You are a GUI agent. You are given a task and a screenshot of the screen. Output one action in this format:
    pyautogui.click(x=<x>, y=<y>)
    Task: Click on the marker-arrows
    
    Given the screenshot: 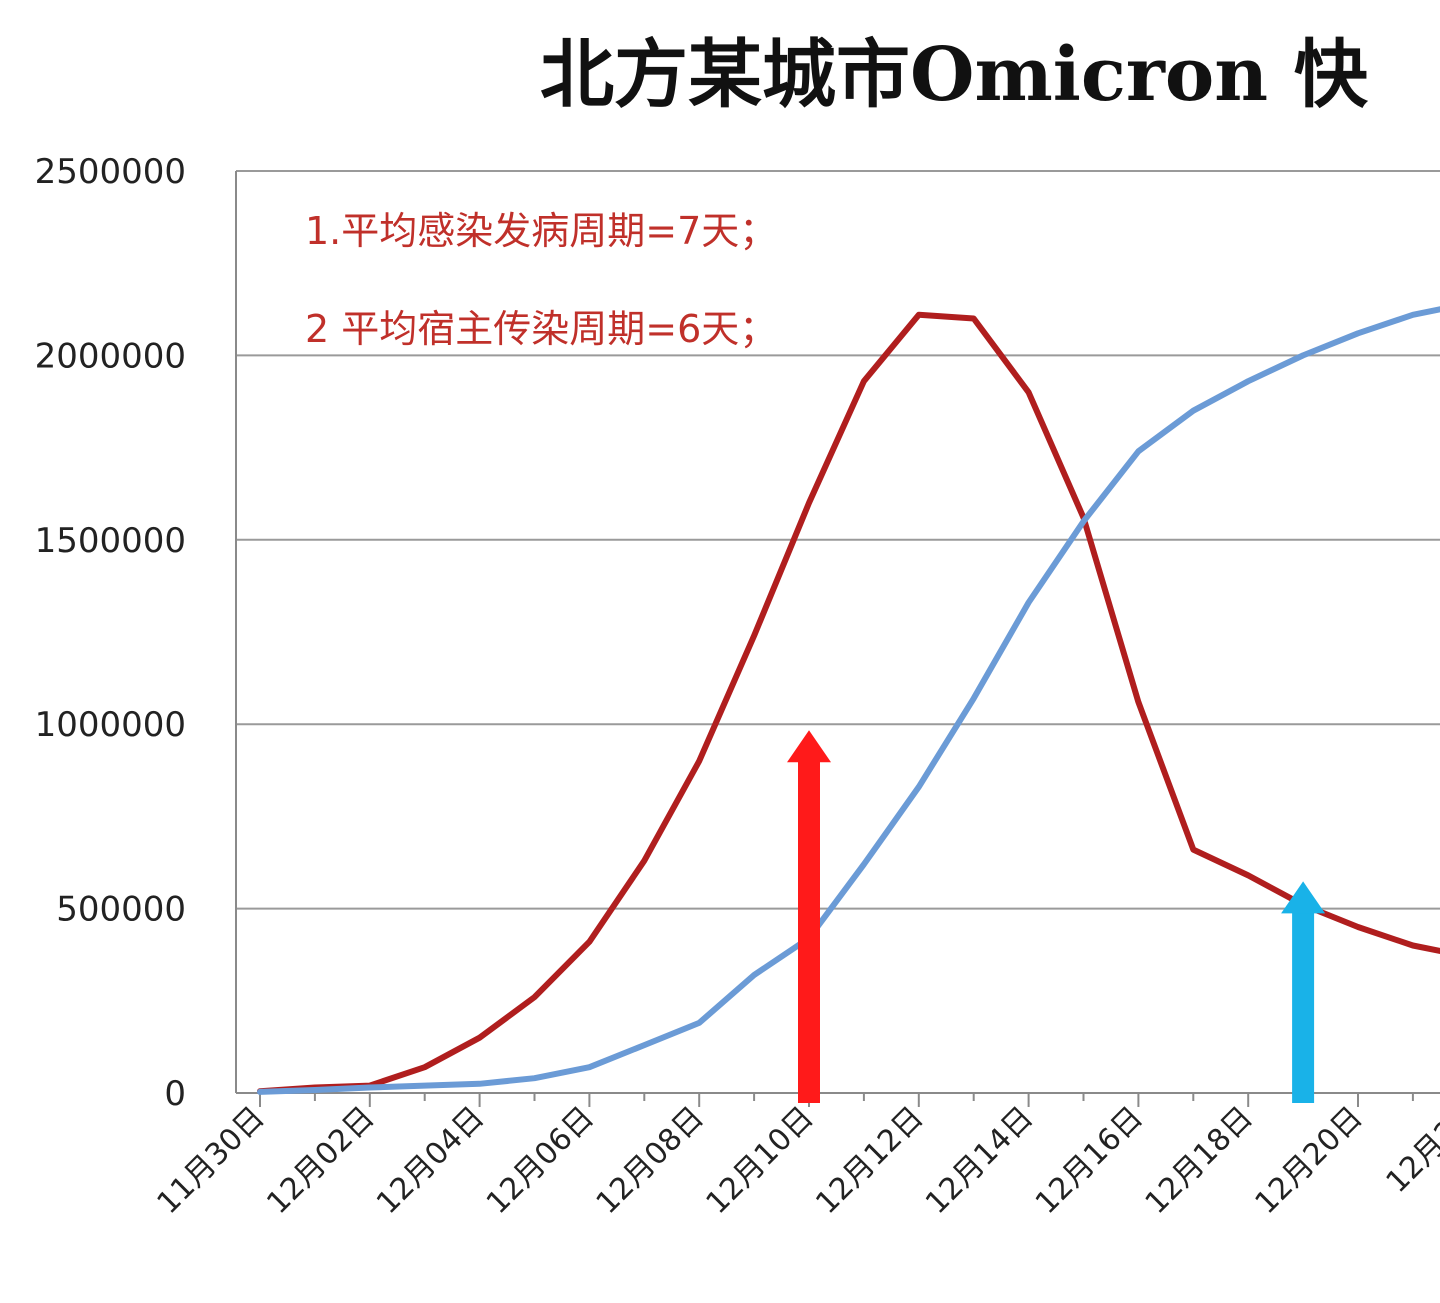 What is the action you would take?
    pyautogui.click(x=1056, y=916)
    